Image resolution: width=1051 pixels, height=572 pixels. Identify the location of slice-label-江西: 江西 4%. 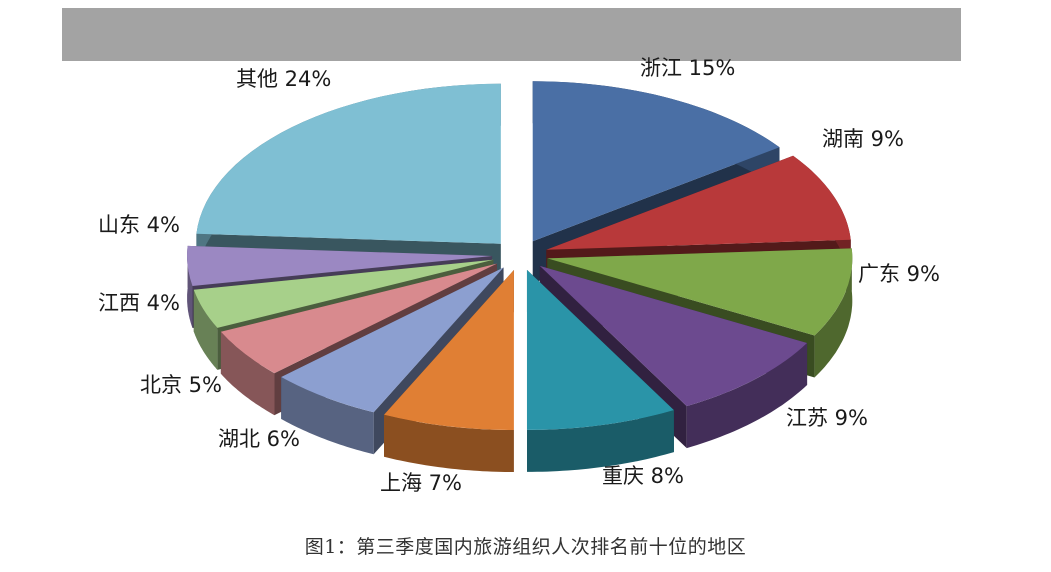
(139, 303).